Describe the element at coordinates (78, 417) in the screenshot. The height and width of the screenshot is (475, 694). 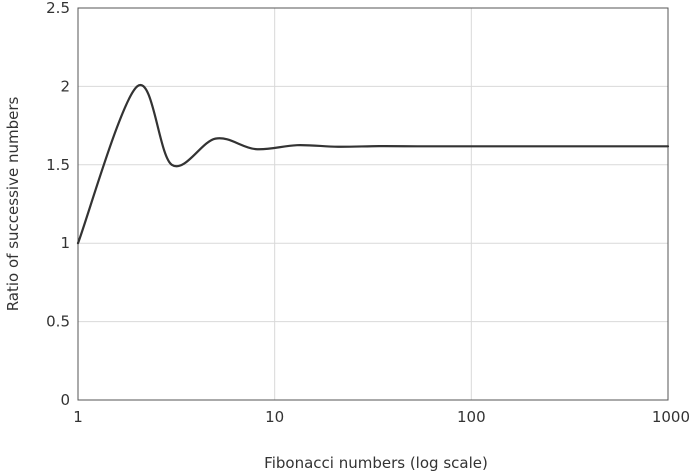
I see `x-tick-label: 1` at that location.